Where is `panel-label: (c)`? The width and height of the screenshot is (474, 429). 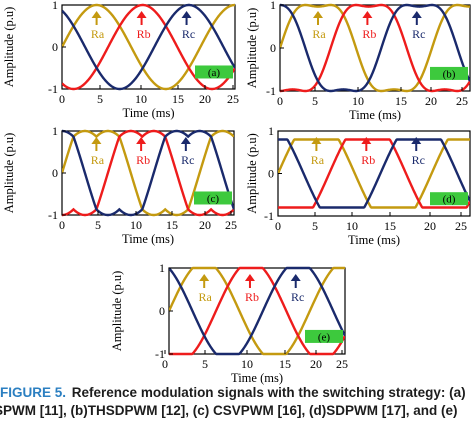
panel-label: (c) is located at coordinates (213, 199).